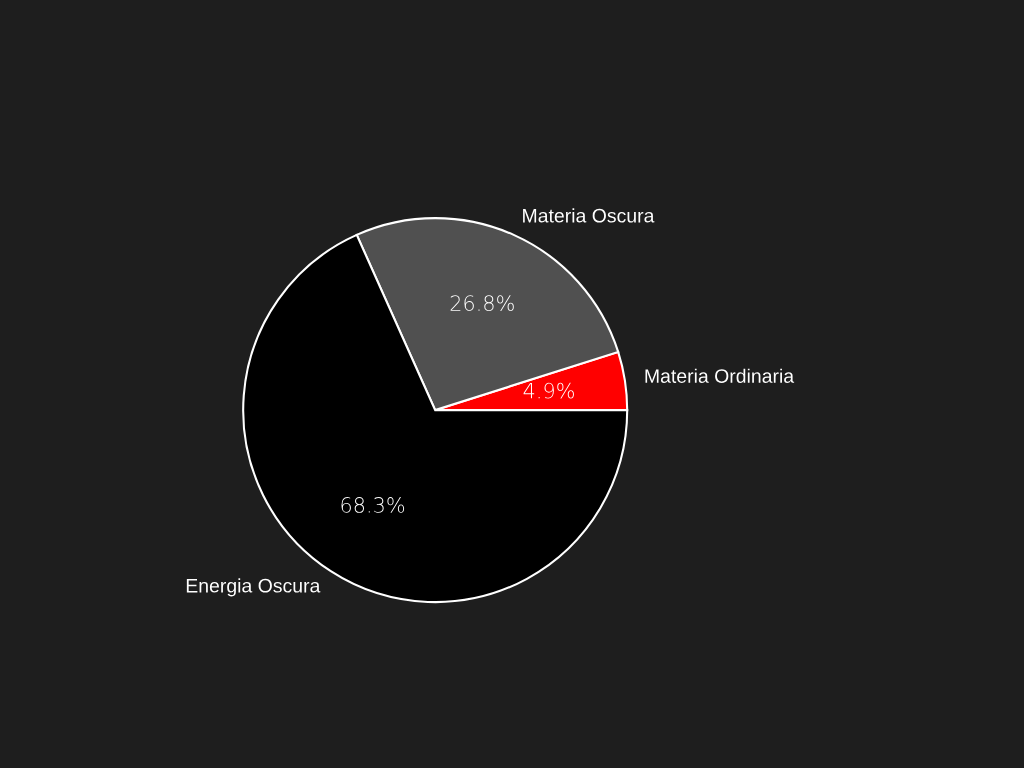  Describe the element at coordinates (720, 375) in the screenshot. I see `slice-label: Materia Ordinaria` at that location.